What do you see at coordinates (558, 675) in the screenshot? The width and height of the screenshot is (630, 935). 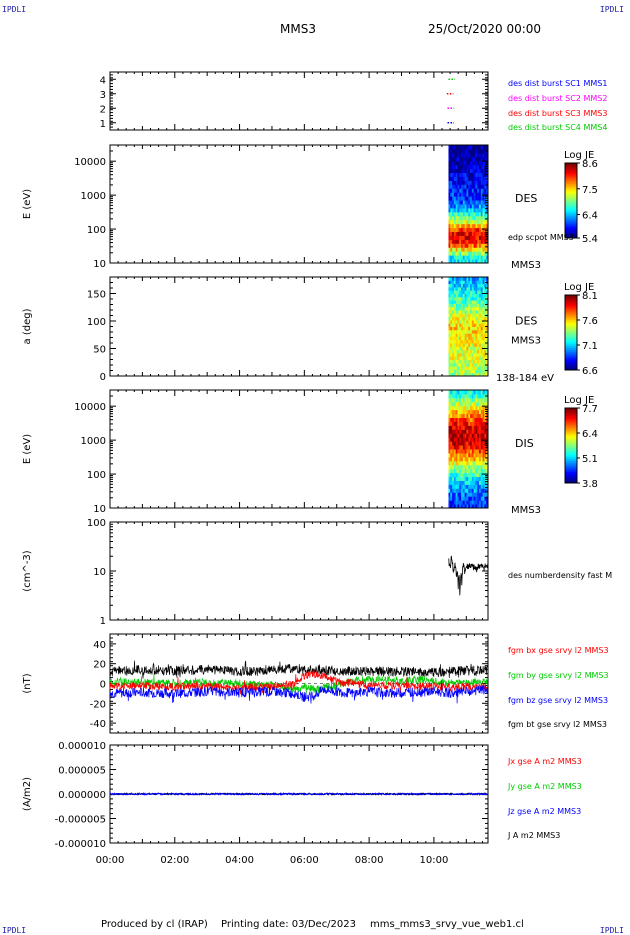 I see `legend-entry: fgm by gse srvy l2 MMS3` at bounding box center [558, 675].